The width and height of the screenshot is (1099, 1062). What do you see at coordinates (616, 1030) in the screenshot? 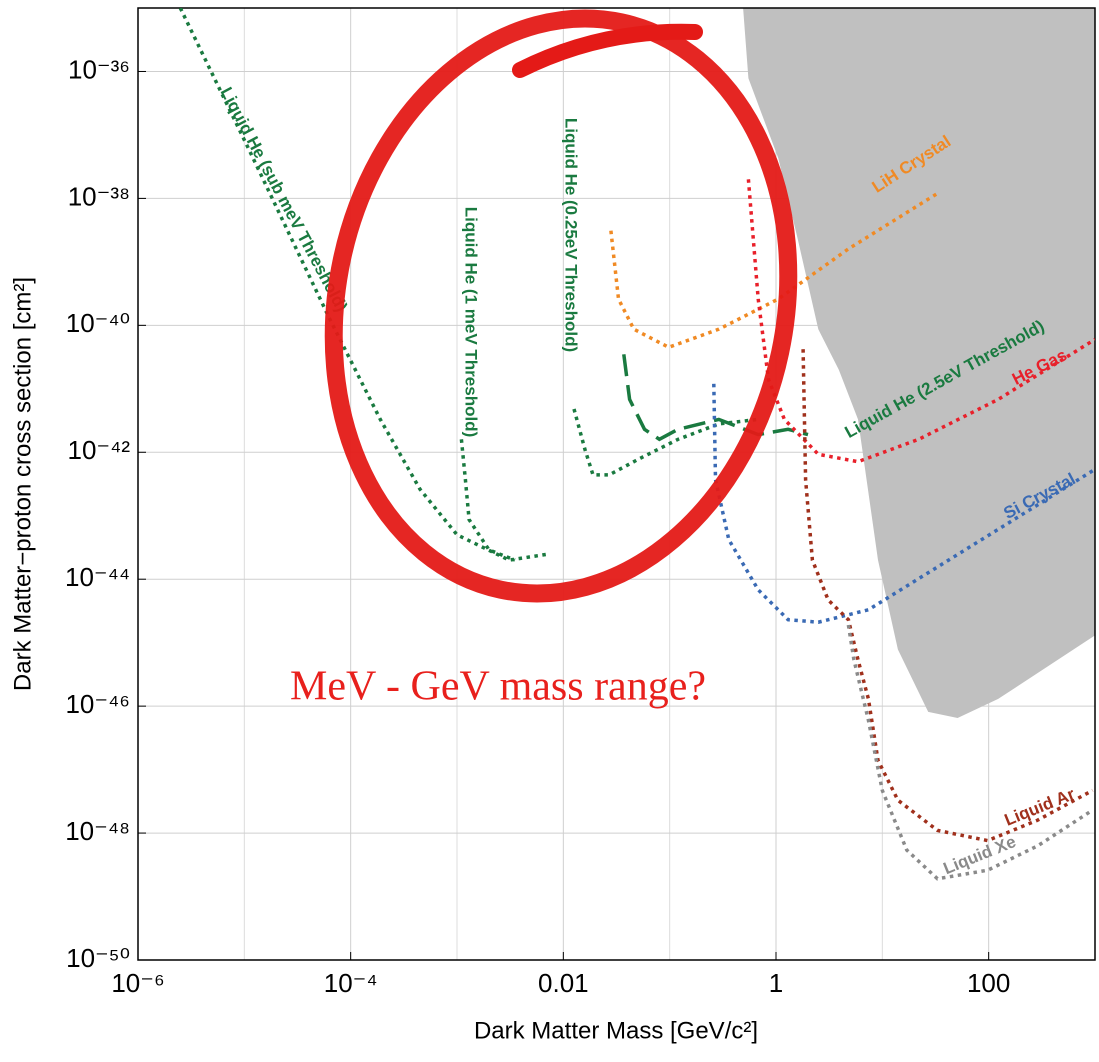
I see `x-axis-label: Dark Matter Mass [GeV/c²]` at bounding box center [616, 1030].